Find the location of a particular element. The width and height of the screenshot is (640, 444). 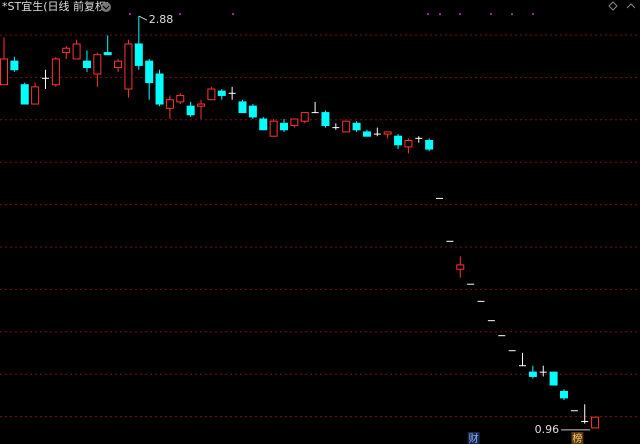

max-label: 2.88 is located at coordinates (161, 19).